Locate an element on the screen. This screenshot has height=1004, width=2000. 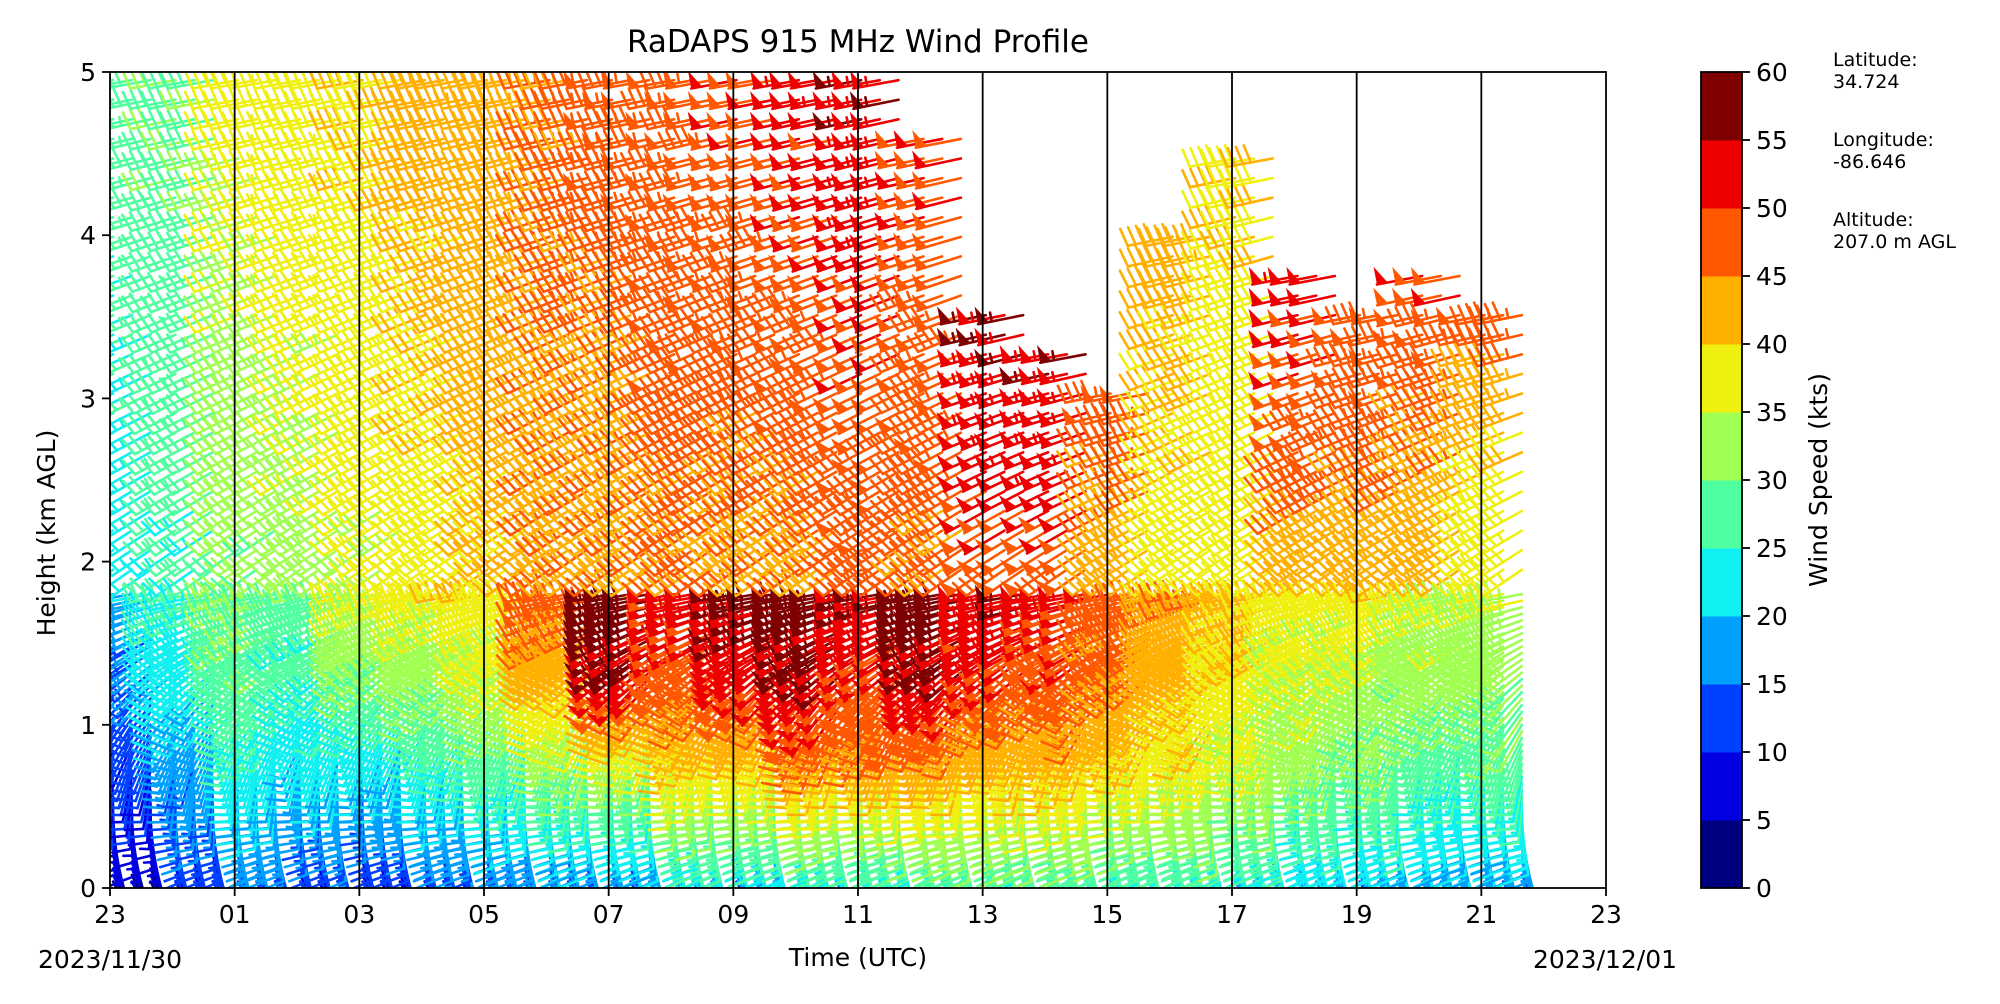
end-date-label: 2023/12/01 is located at coordinates (1605, 959).